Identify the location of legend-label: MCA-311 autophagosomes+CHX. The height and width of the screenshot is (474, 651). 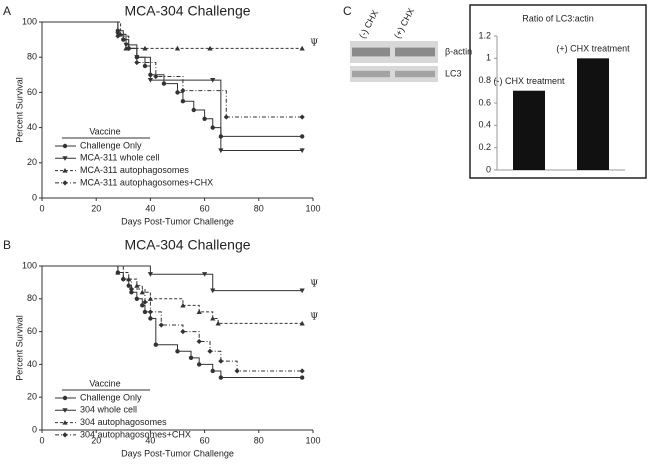
(146, 182).